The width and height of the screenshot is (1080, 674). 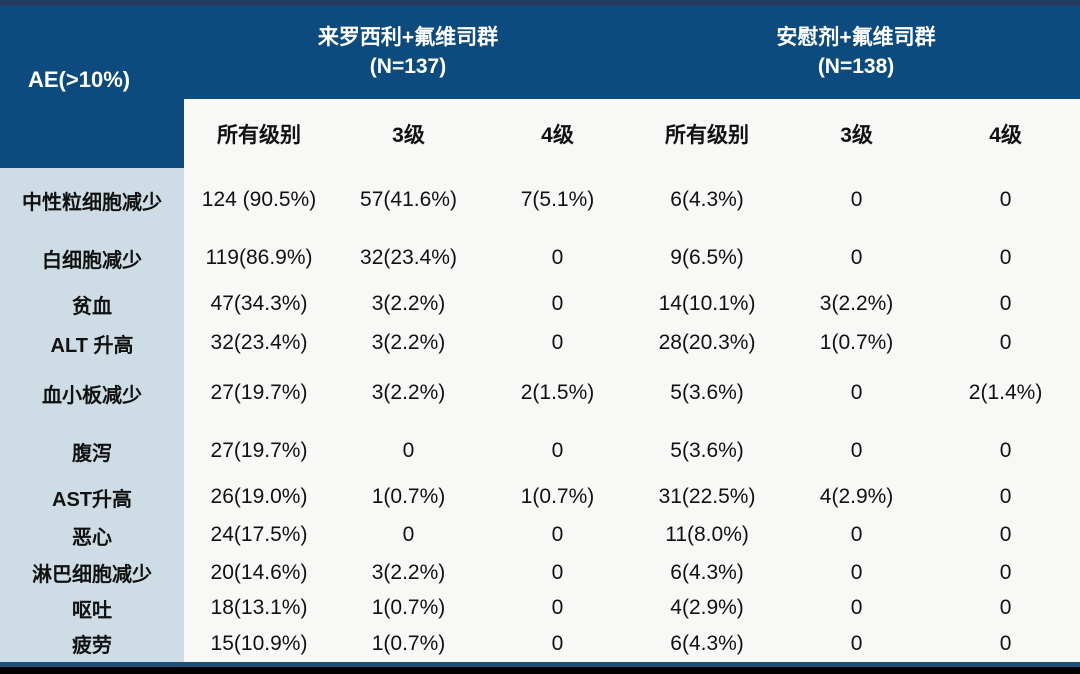 I want to click on table-row: 白细胞减少 119(86.9%) 32(23.4%) 0 9(6.5%) 0 0, so click(x=540, y=258).